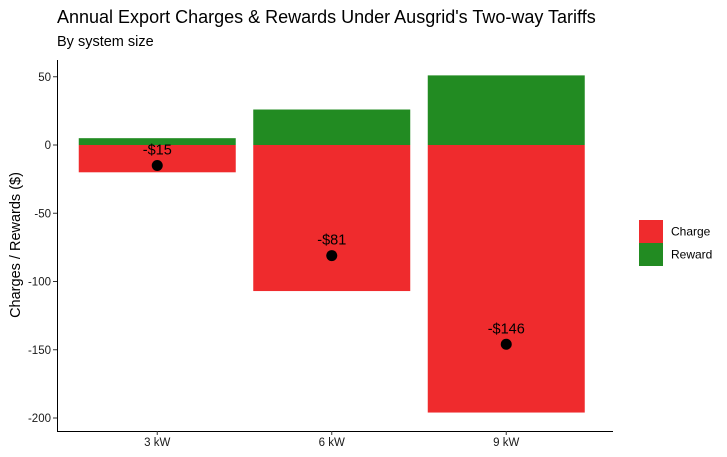  What do you see at coordinates (39, 351) in the screenshot?
I see `y-tick-label: -150` at bounding box center [39, 351].